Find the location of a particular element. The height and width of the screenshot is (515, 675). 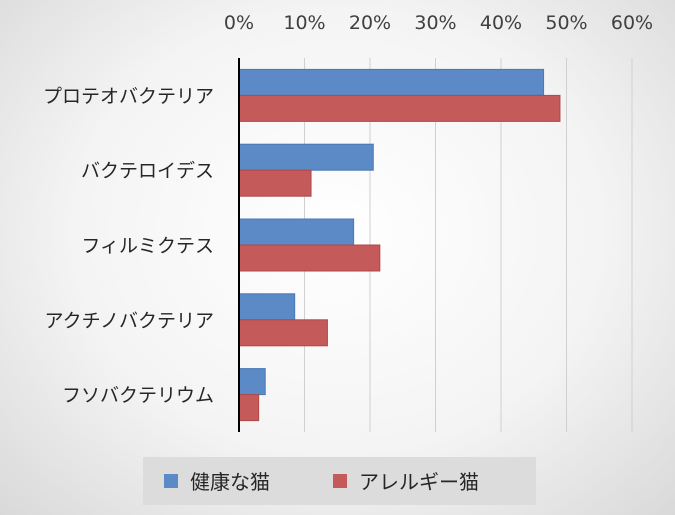

x-tick-labels: 0% 10% 20% 30% 40% 50% 60% is located at coordinates (438, 23).